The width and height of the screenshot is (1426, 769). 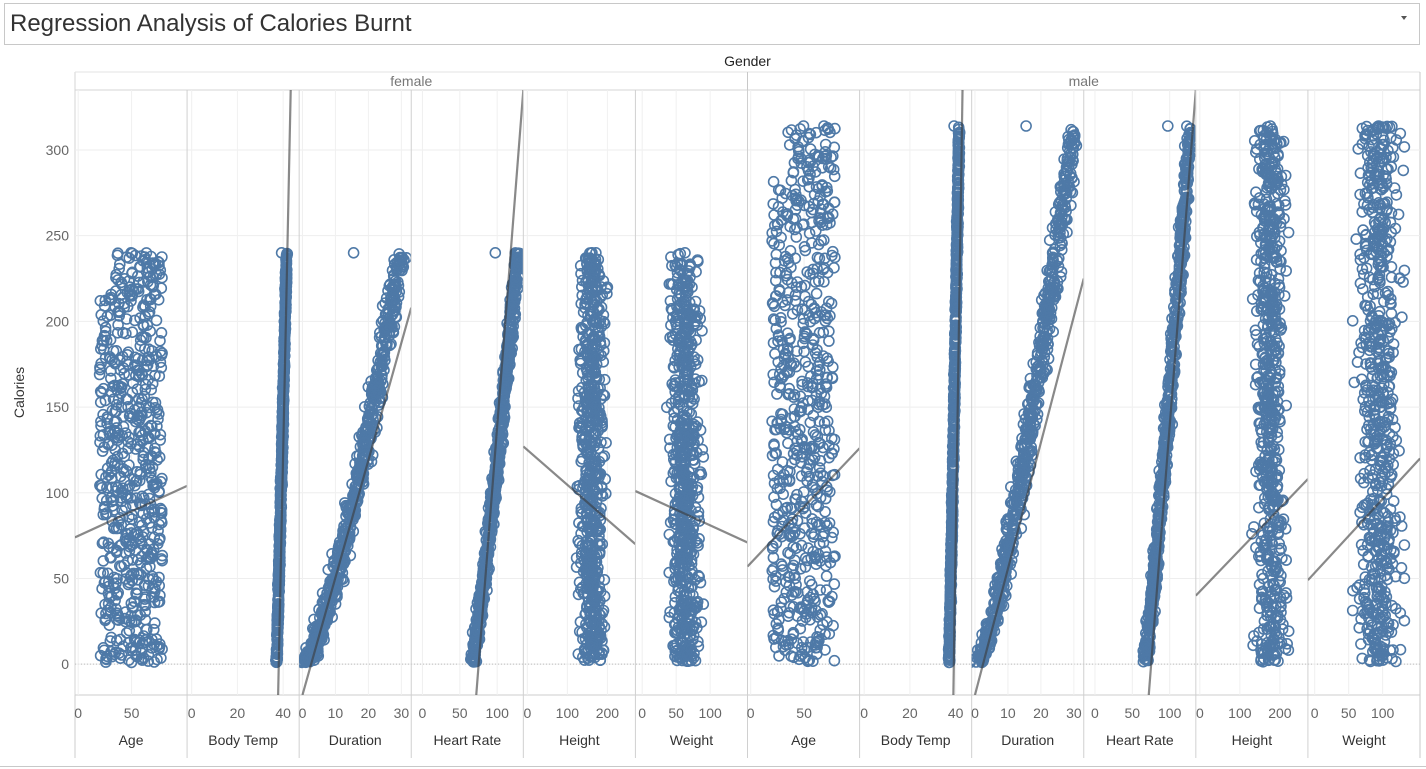 What do you see at coordinates (61, 578) in the screenshot?
I see `y-tick-label: 50` at bounding box center [61, 578].